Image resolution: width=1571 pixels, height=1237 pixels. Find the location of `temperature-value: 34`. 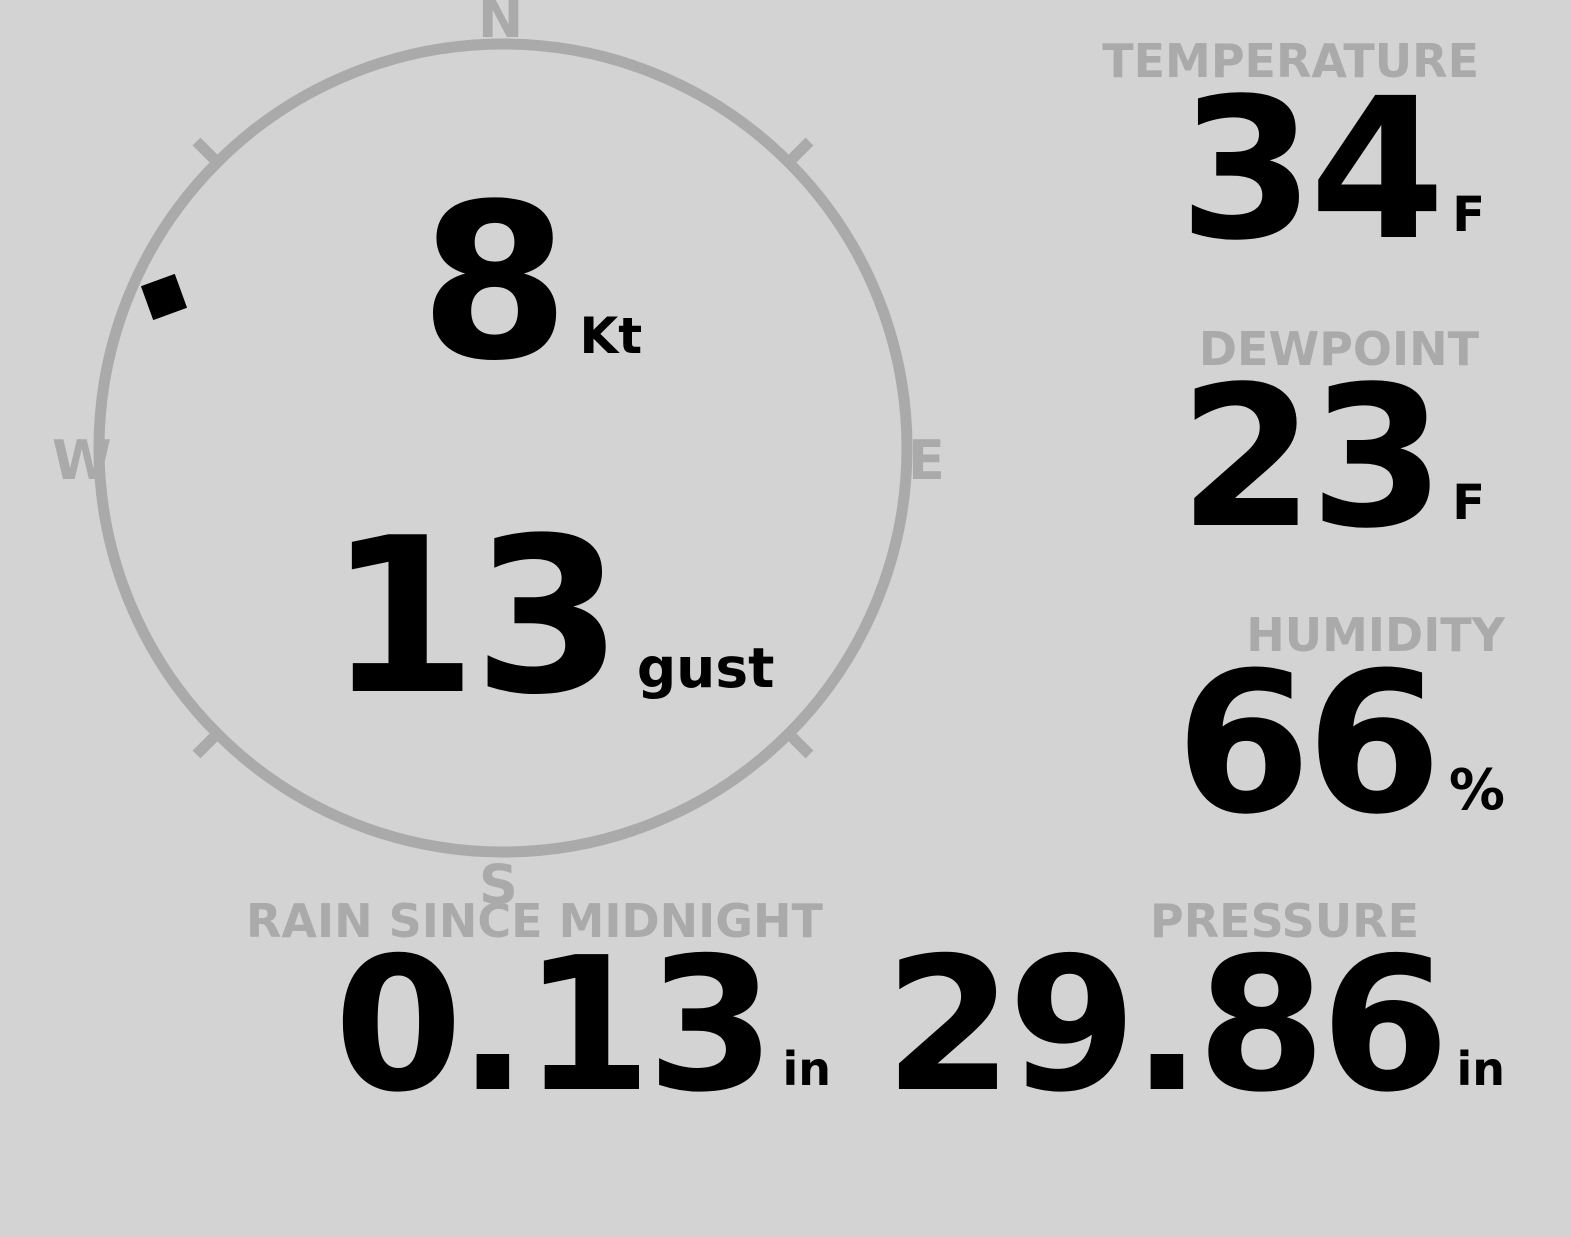

temperature-value: 34 is located at coordinates (1311, 169).